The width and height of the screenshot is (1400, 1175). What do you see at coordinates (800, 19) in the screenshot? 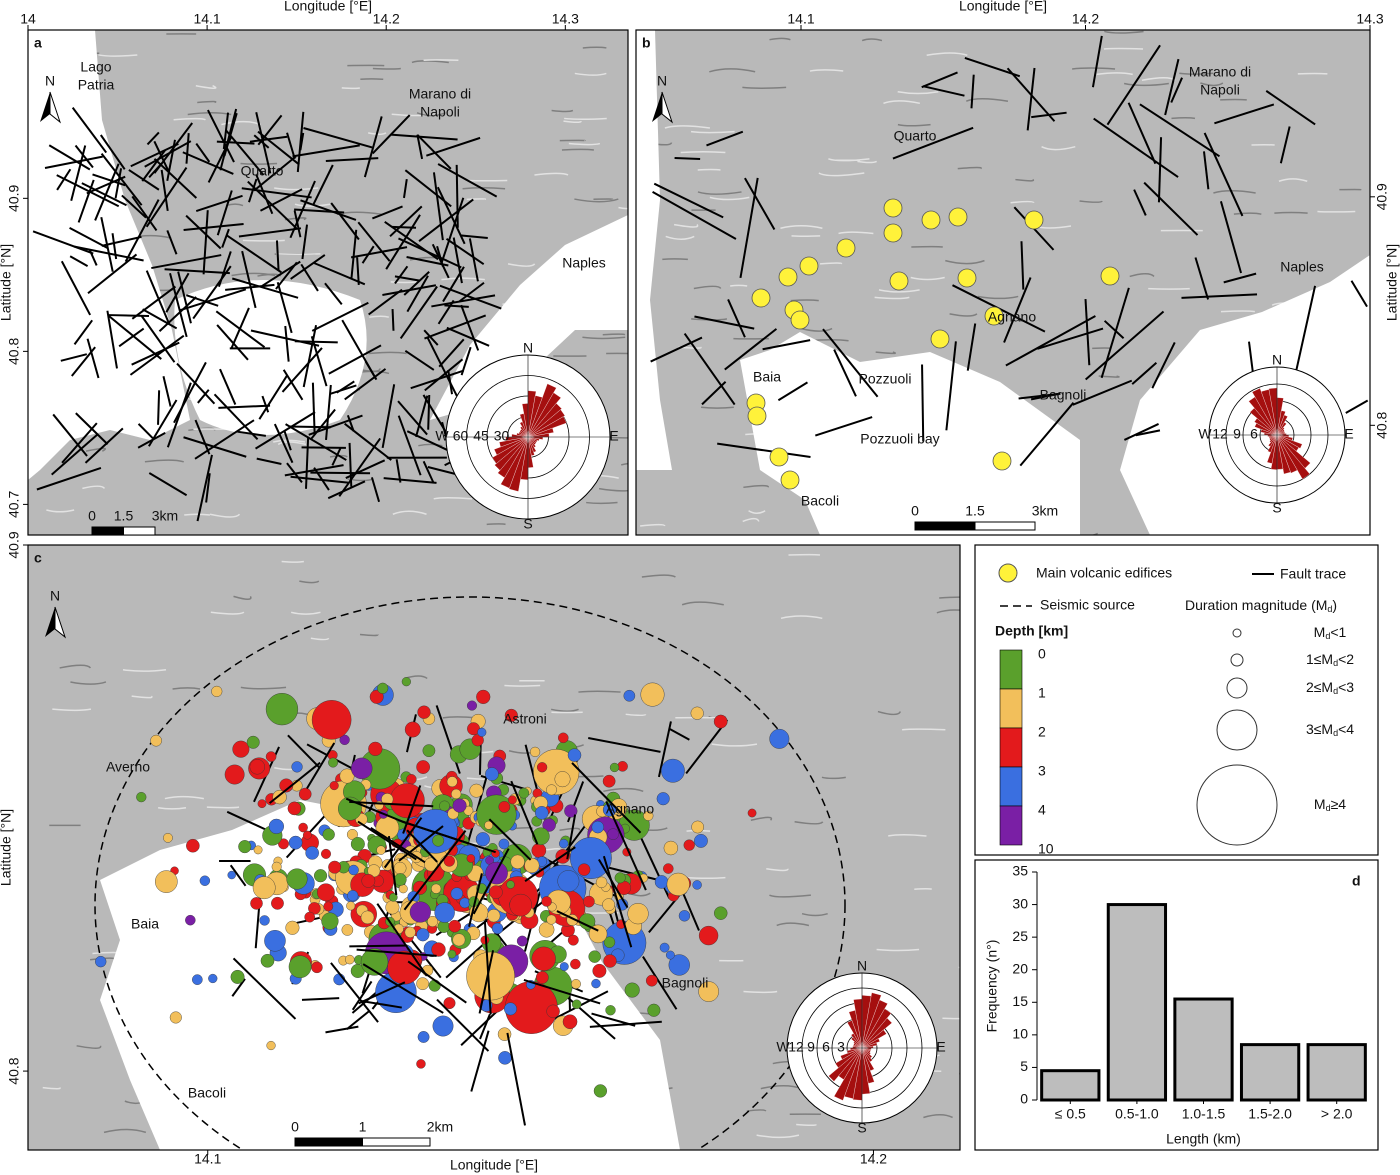
I see `x-tick-label: 14.1` at bounding box center [800, 19].